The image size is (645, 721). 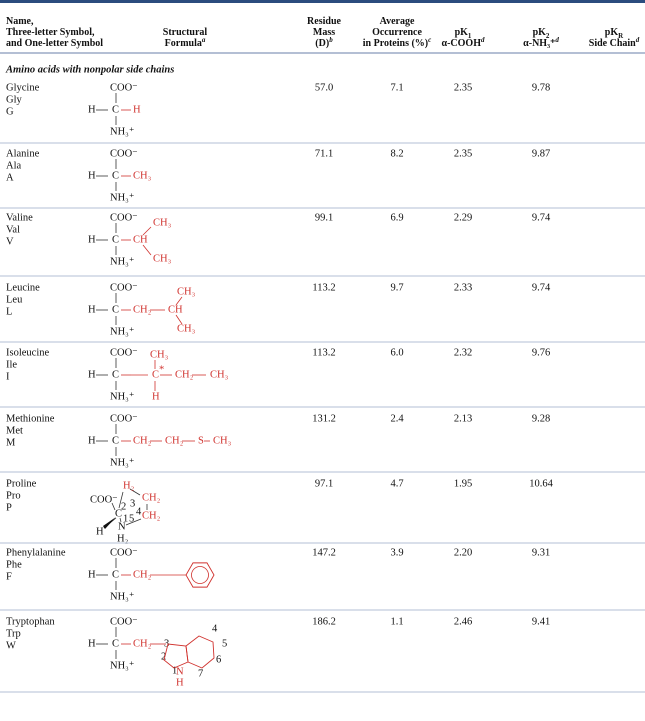 What do you see at coordinates (463, 43) in the screenshot?
I see `header-text: α-COOHd` at bounding box center [463, 43].